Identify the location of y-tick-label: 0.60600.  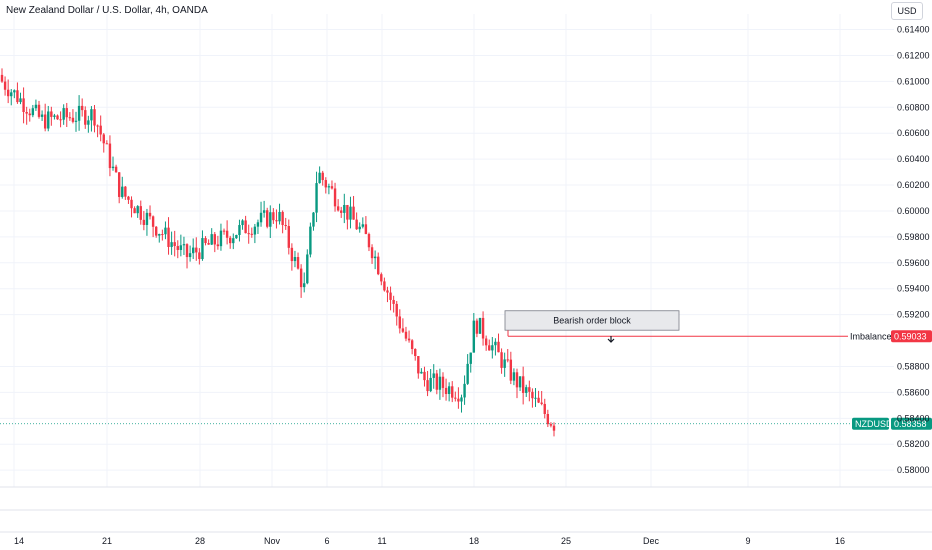
(913, 133).